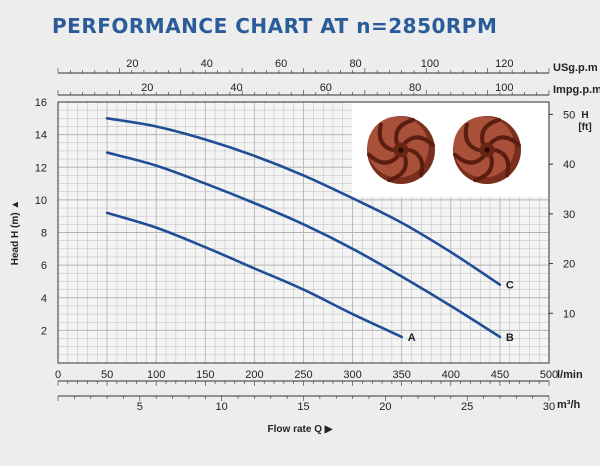 The height and width of the screenshot is (466, 600). Describe the element at coordinates (44, 331) in the screenshot. I see `y-tick-label-m: 2` at that location.